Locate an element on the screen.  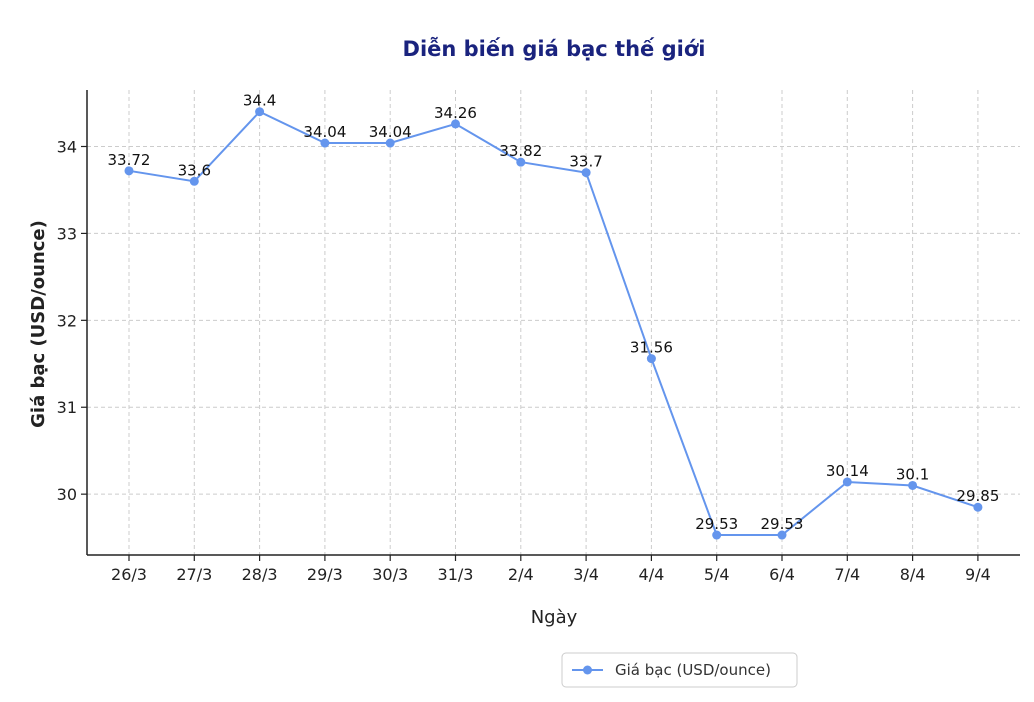
x-tick-label: 2/4 is located at coordinates (521, 574).